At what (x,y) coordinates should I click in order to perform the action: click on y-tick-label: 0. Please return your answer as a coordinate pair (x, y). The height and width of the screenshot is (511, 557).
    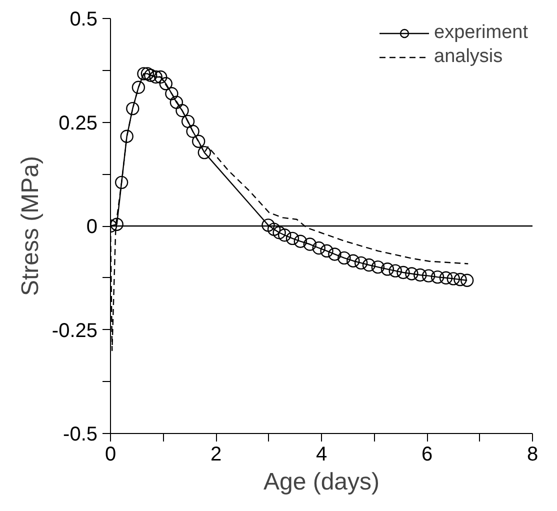
    Looking at the image, I should click on (92, 227).